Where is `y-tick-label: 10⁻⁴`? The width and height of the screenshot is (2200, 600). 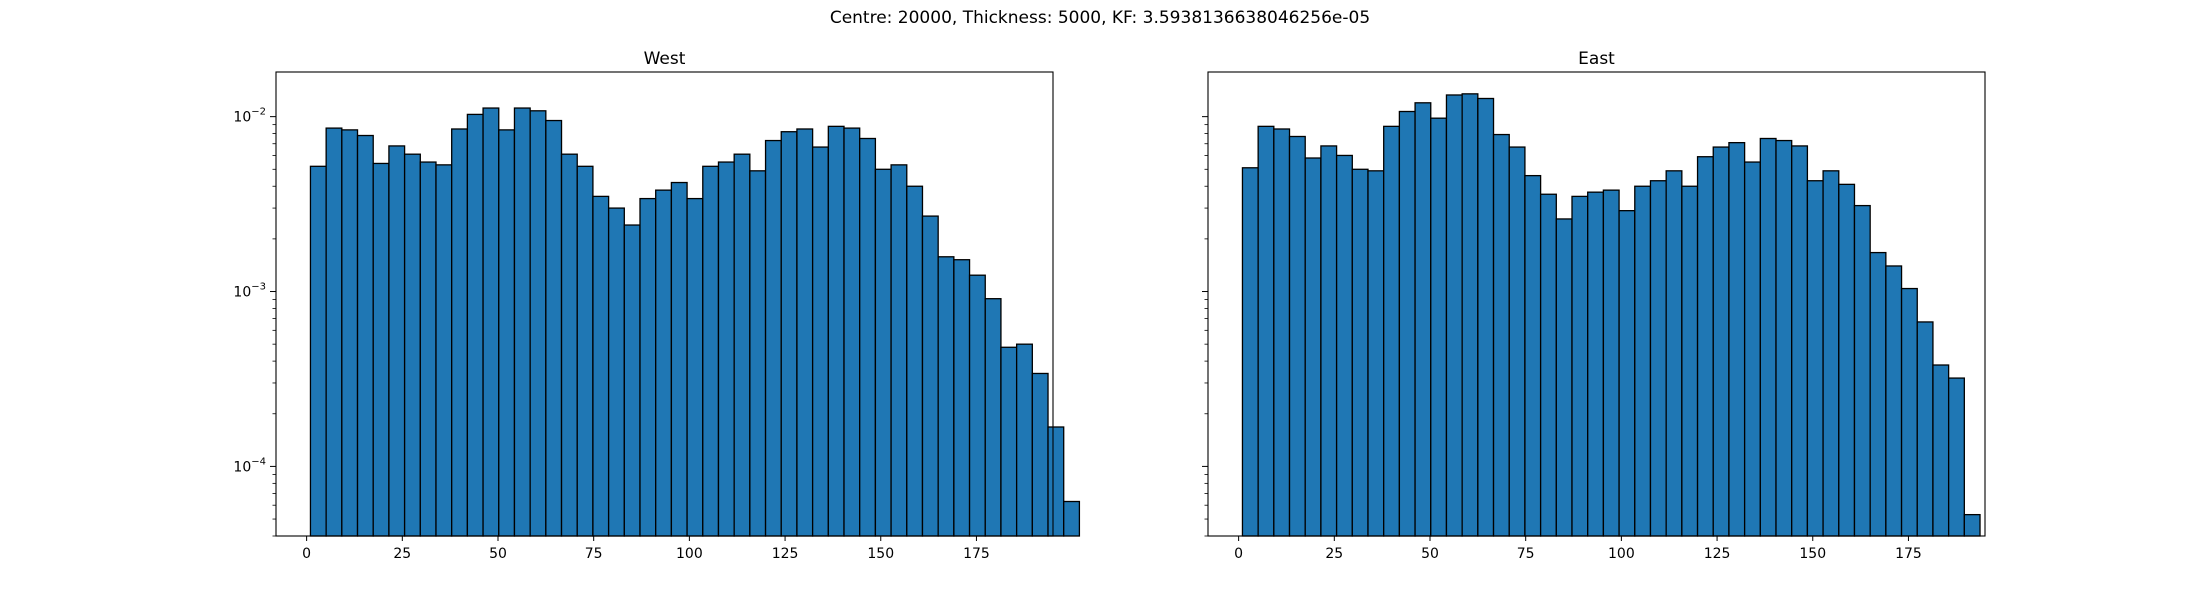 y-tick-label: 10⁻⁴ is located at coordinates (249, 465).